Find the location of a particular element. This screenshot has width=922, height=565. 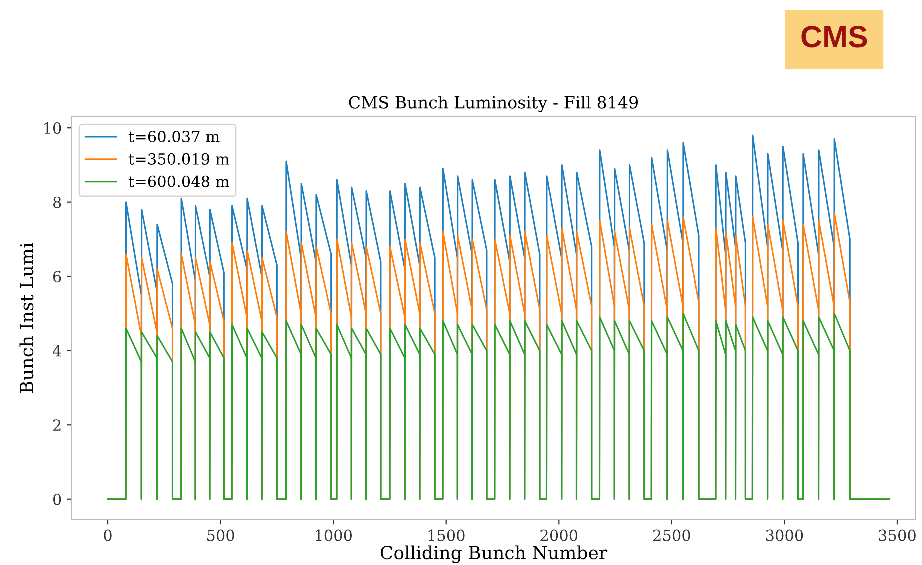

y-tick-label: 2 is located at coordinates (57, 425).